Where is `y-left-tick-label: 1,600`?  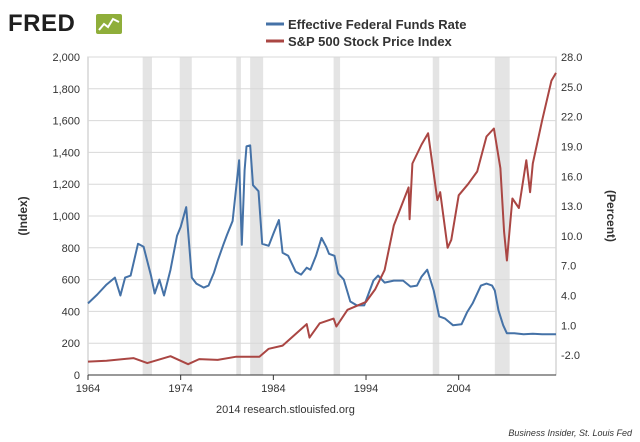 y-left-tick-label: 1,600 is located at coordinates (66, 122).